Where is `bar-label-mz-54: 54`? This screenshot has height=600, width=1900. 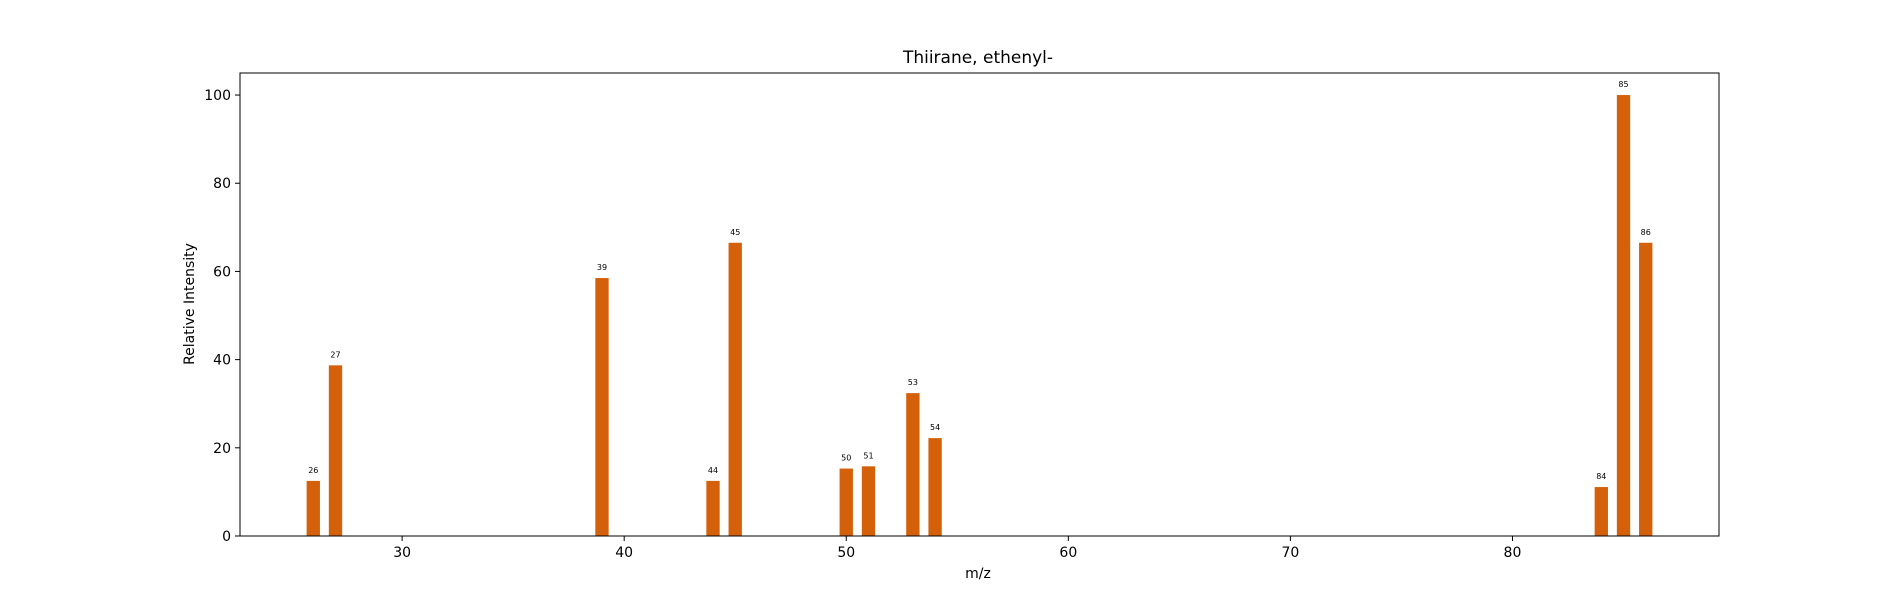 bar-label-mz-54: 54 is located at coordinates (935, 427).